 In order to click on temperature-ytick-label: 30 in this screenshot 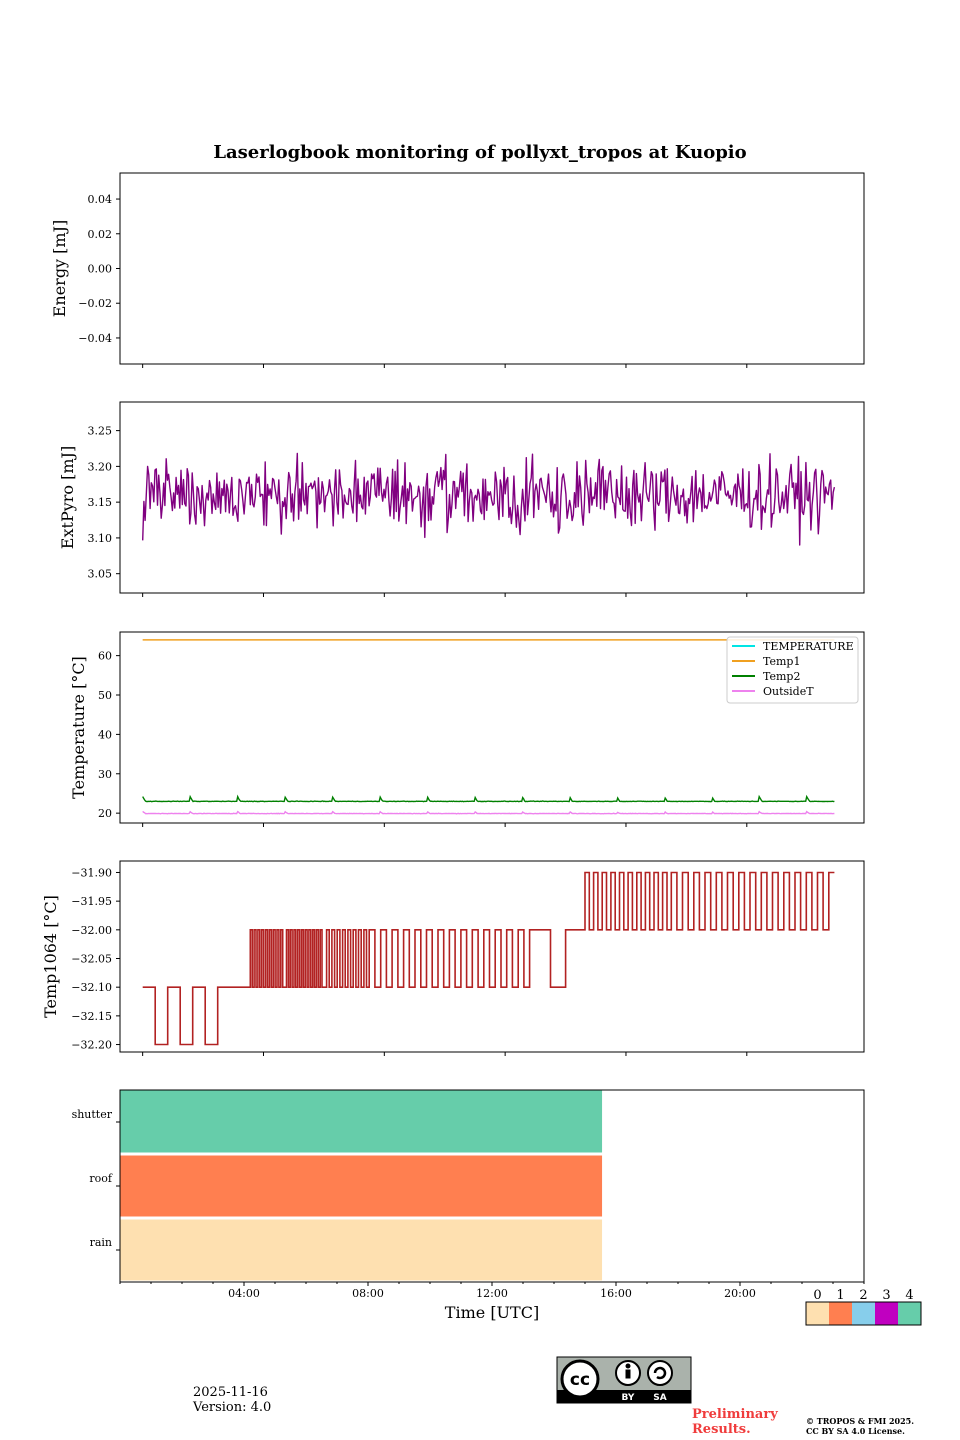, I will do `click(105, 774)`.